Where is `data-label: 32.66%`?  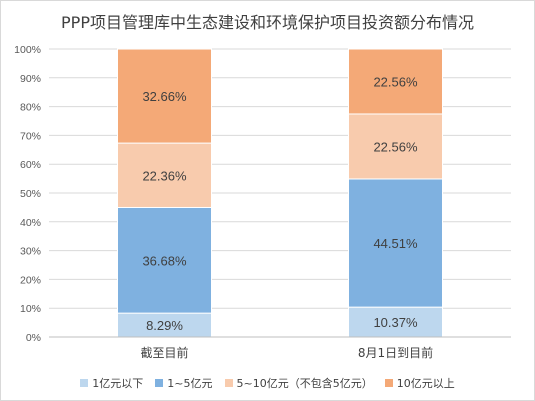 data-label: 32.66% is located at coordinates (164, 96).